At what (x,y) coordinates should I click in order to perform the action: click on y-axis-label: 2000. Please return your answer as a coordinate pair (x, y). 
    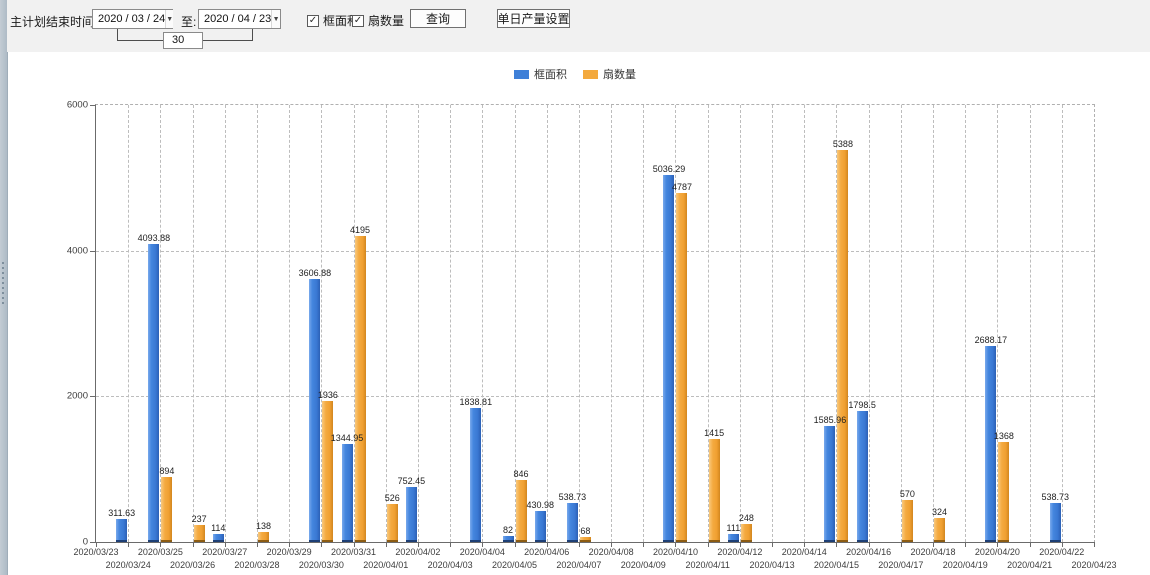
    Looking at the image, I should click on (77, 396).